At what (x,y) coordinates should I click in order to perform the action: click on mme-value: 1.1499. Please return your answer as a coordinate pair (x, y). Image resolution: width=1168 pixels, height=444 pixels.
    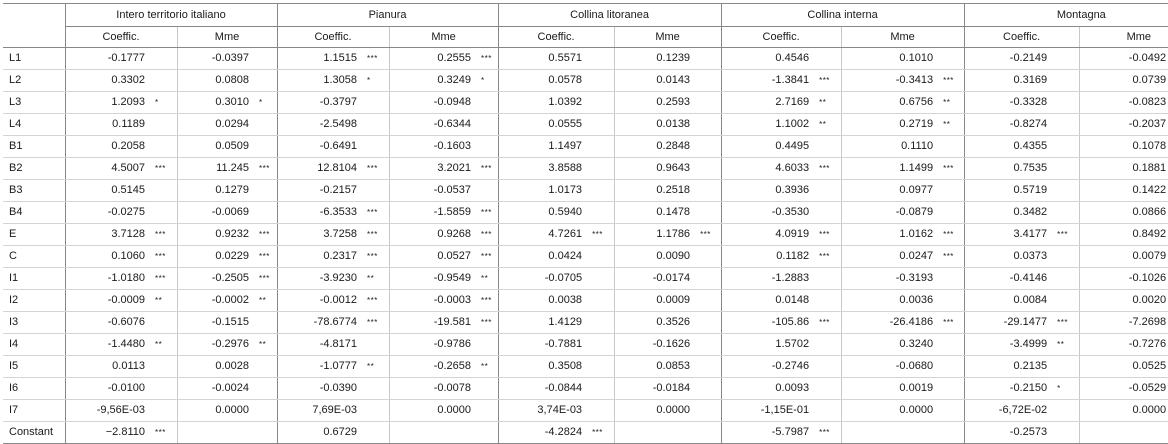
    Looking at the image, I should click on (889, 168).